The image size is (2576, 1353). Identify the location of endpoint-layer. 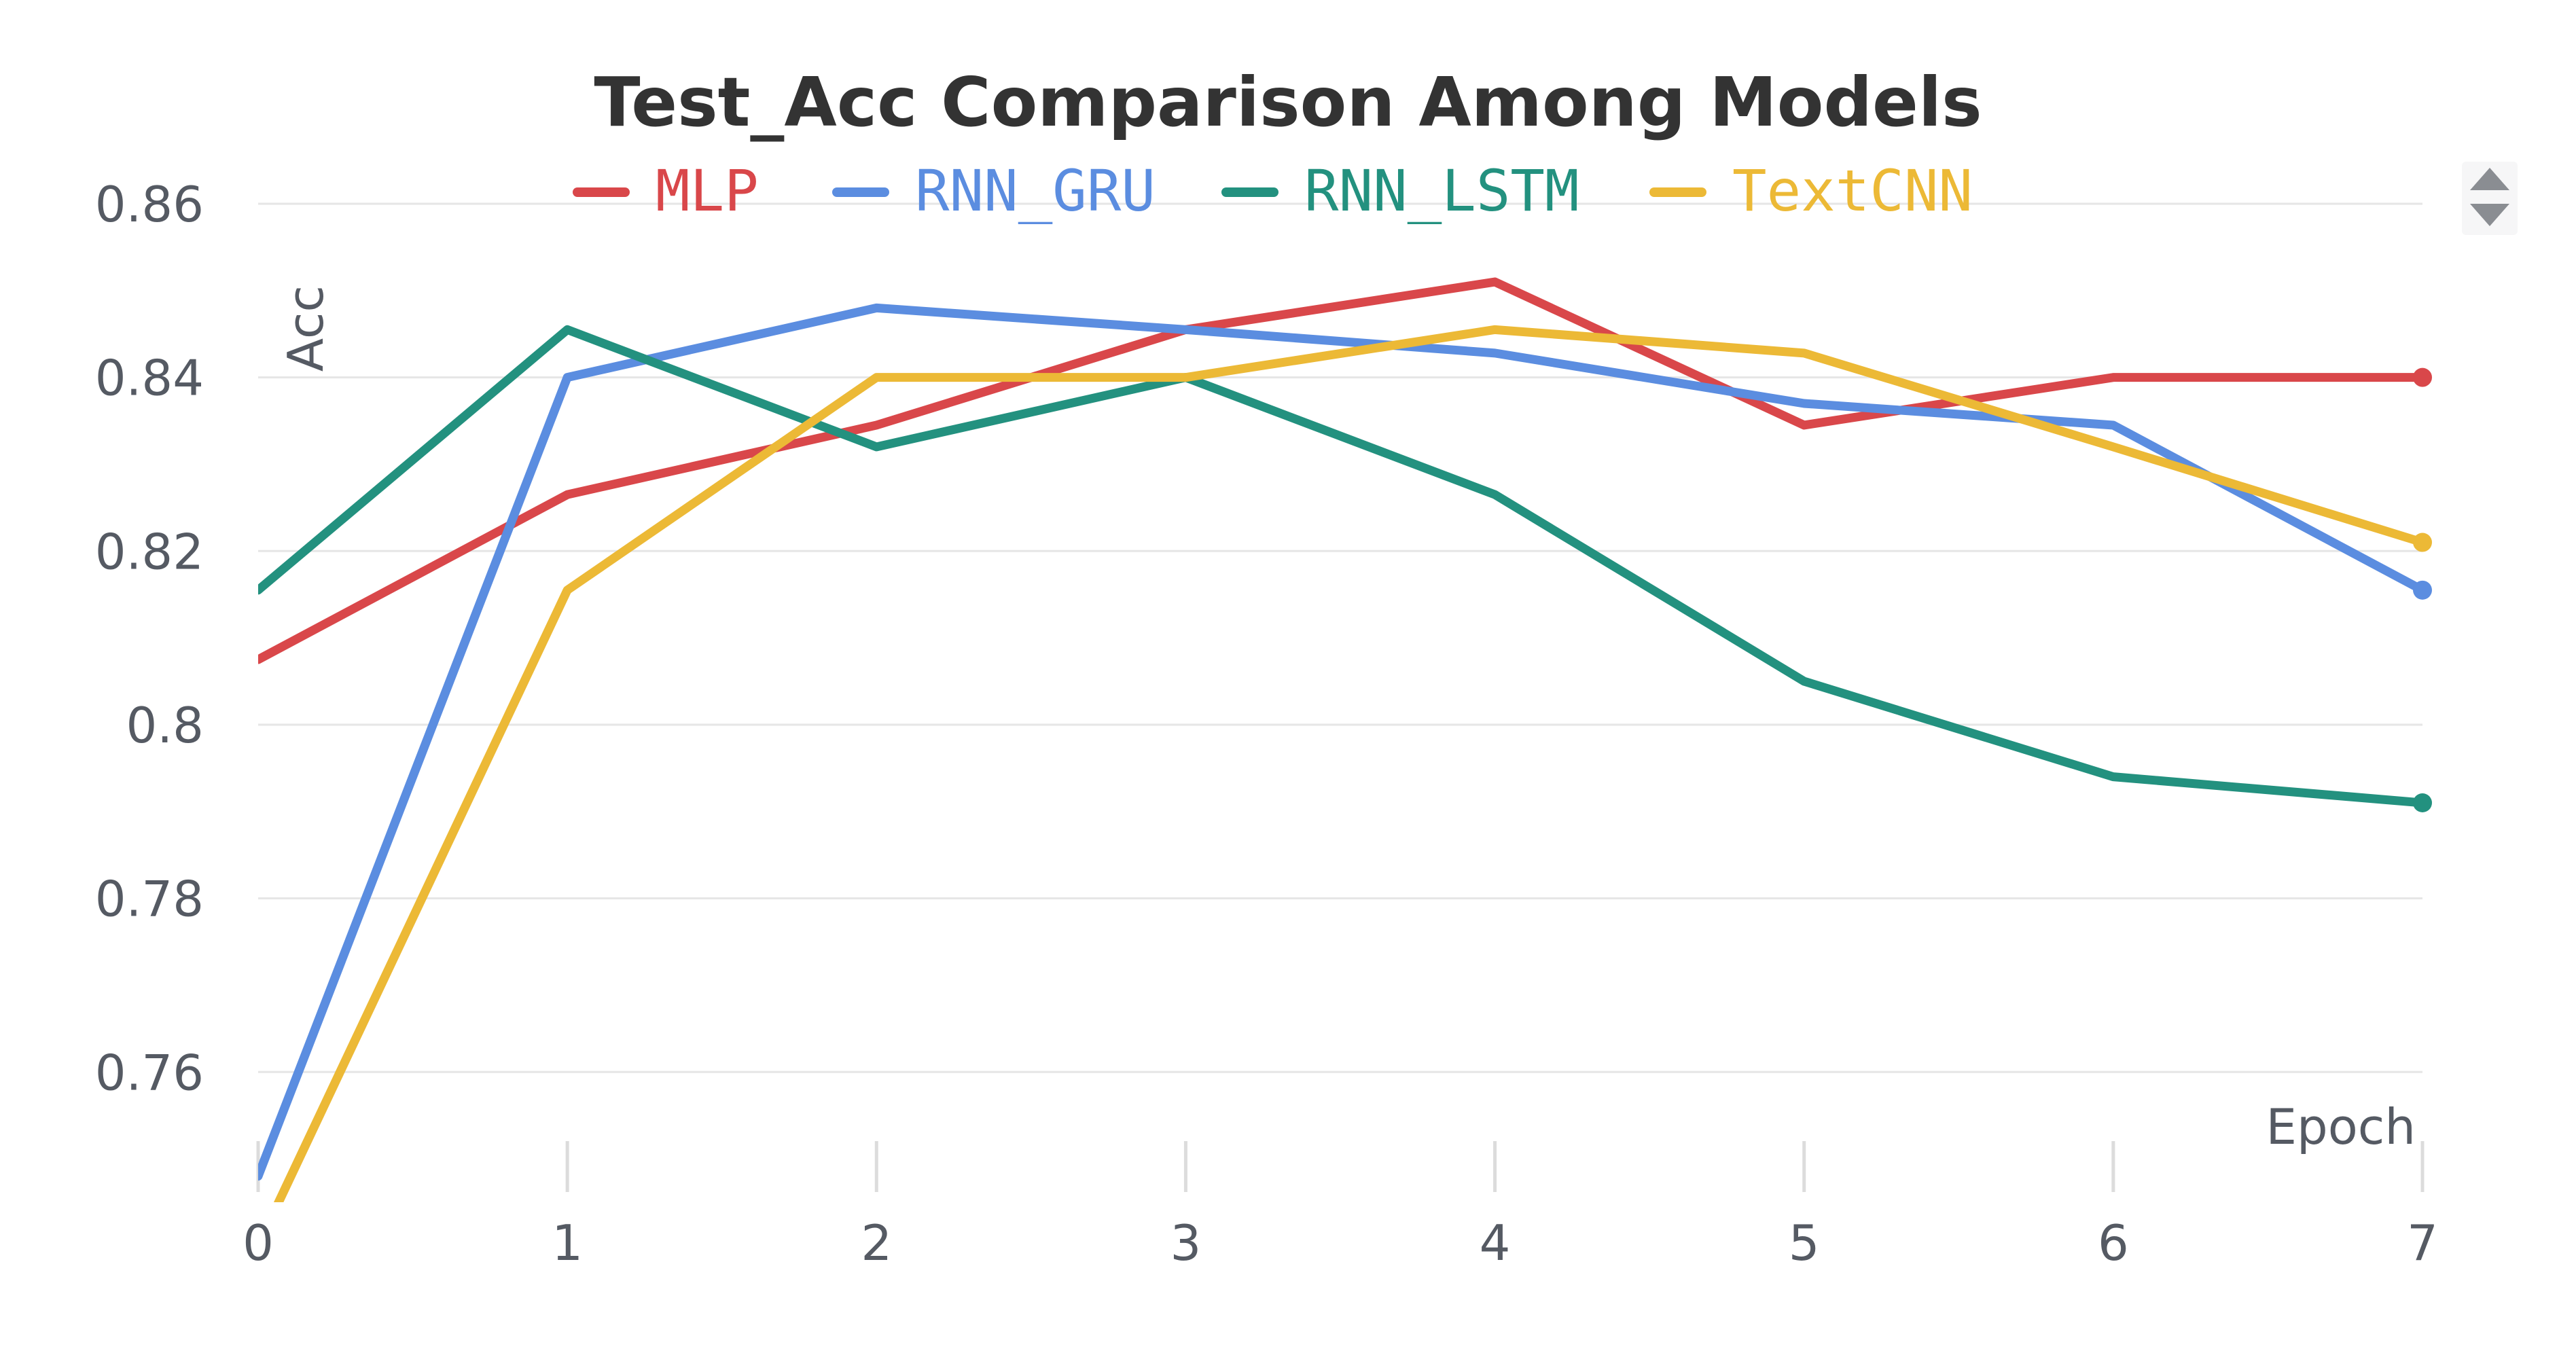
(2422, 589).